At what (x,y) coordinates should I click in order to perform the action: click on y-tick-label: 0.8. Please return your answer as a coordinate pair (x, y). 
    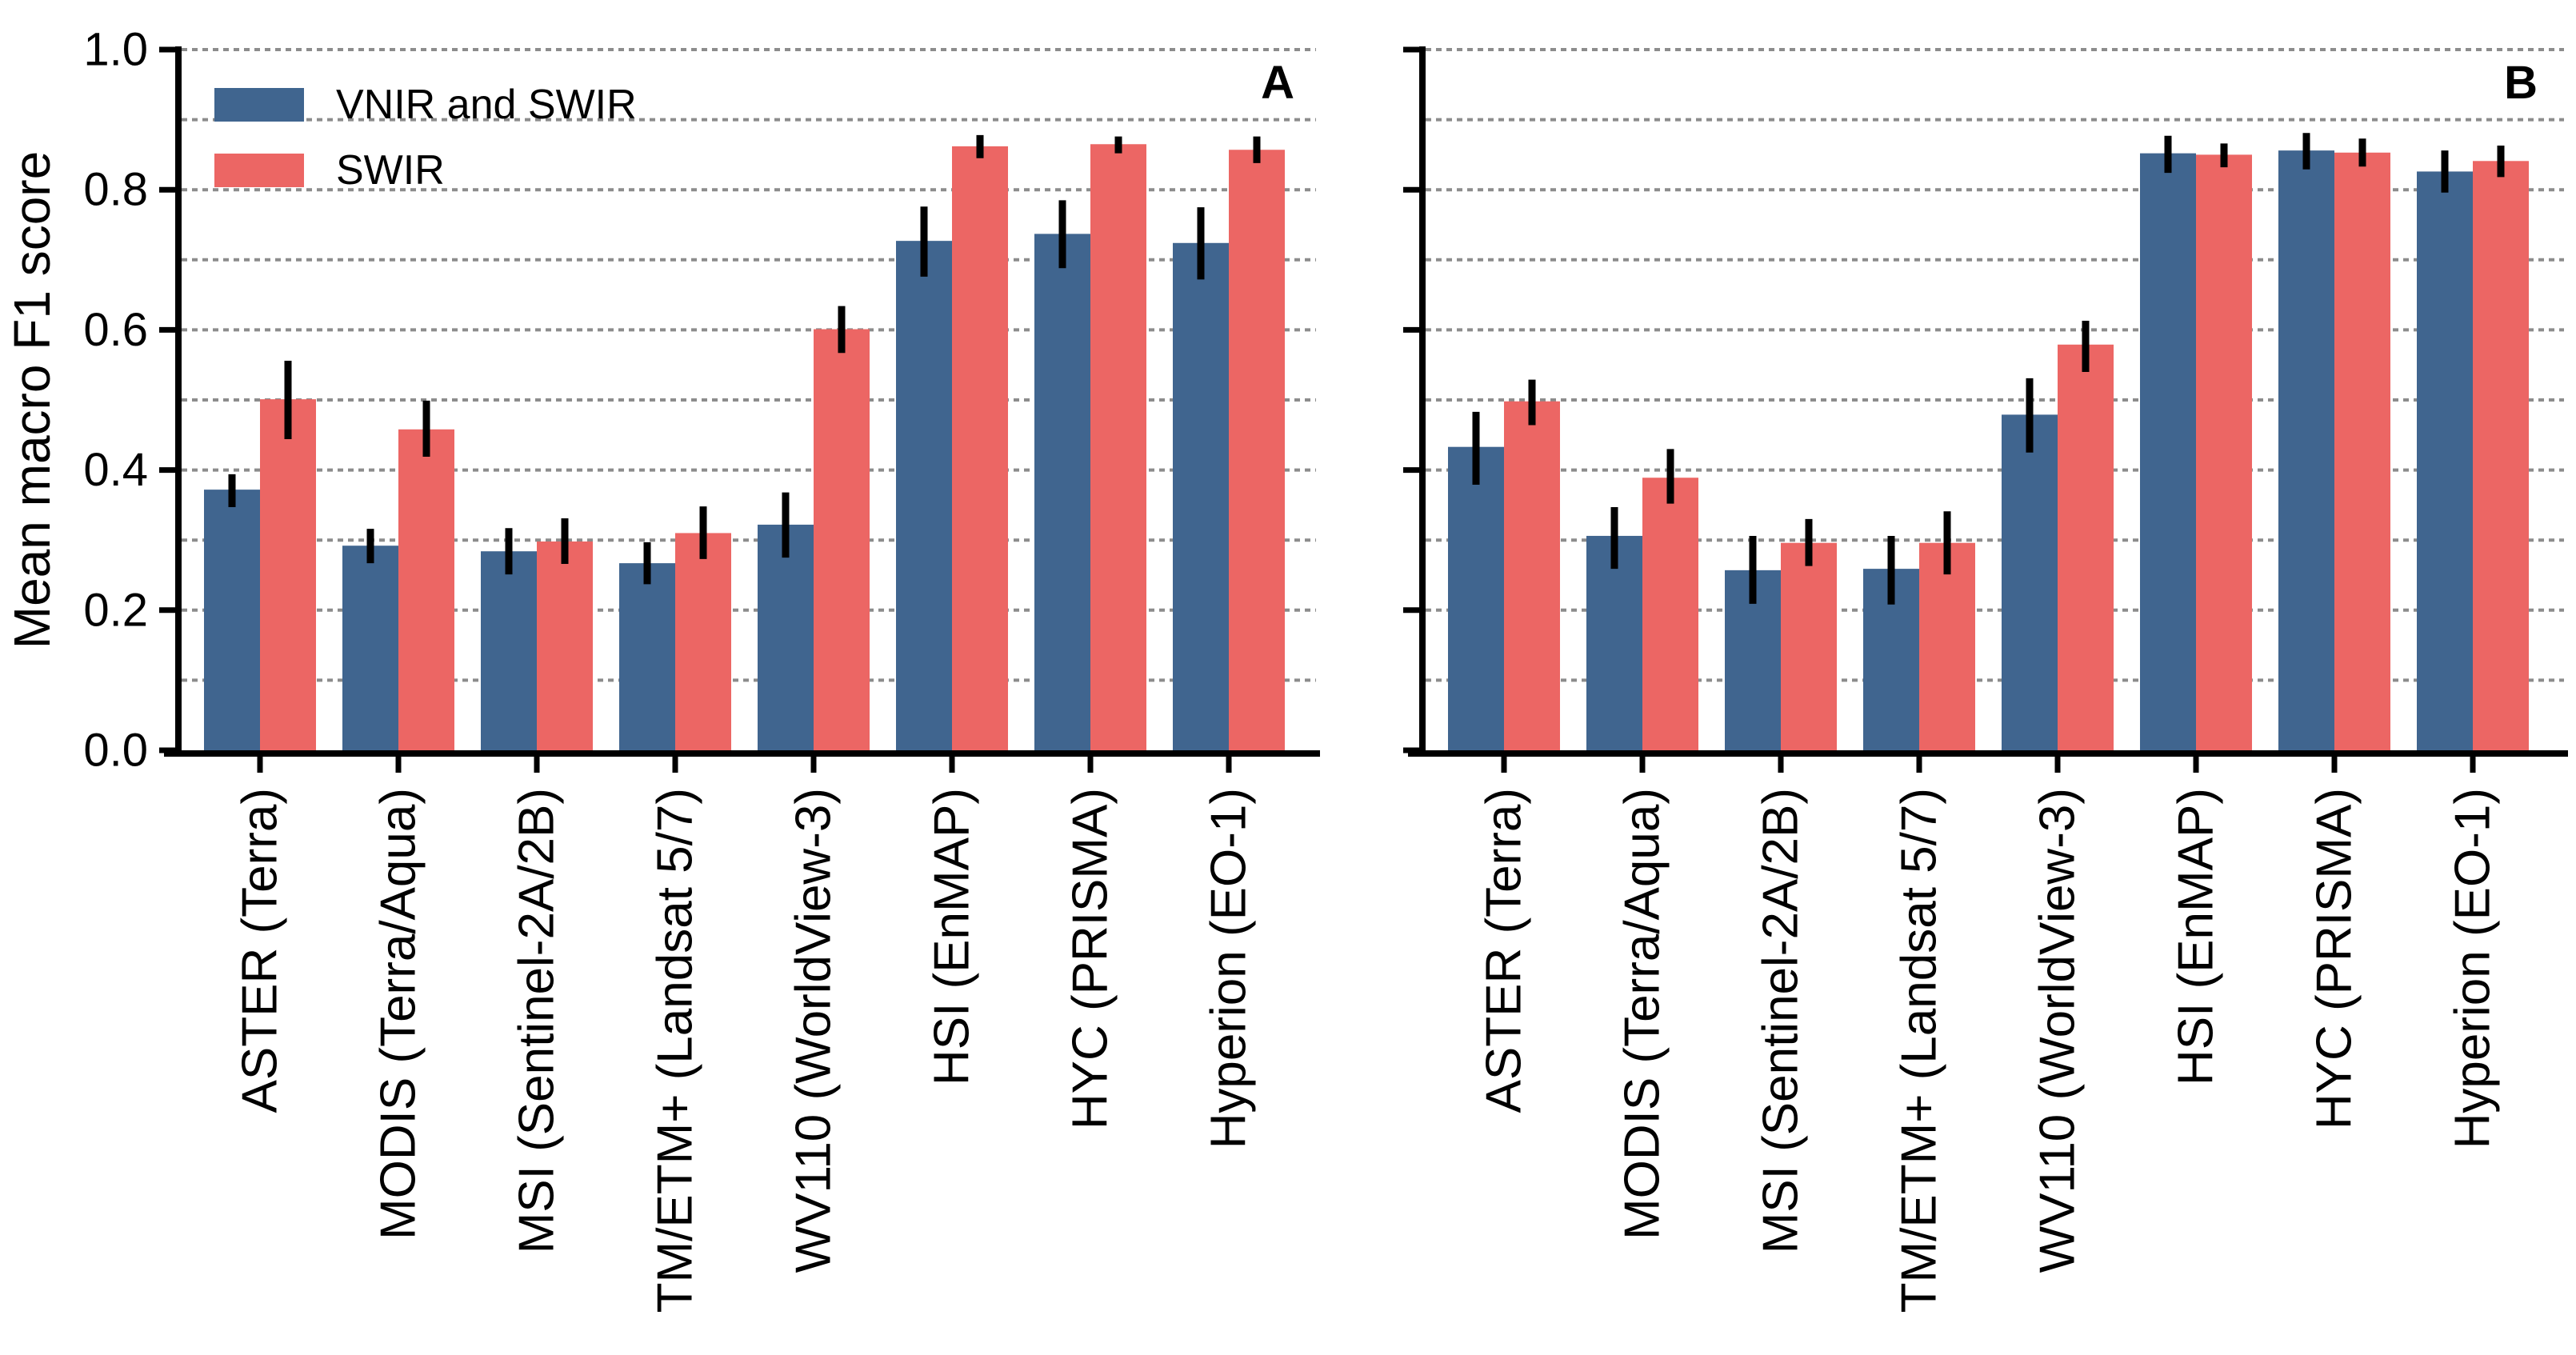
    Looking at the image, I should click on (115, 190).